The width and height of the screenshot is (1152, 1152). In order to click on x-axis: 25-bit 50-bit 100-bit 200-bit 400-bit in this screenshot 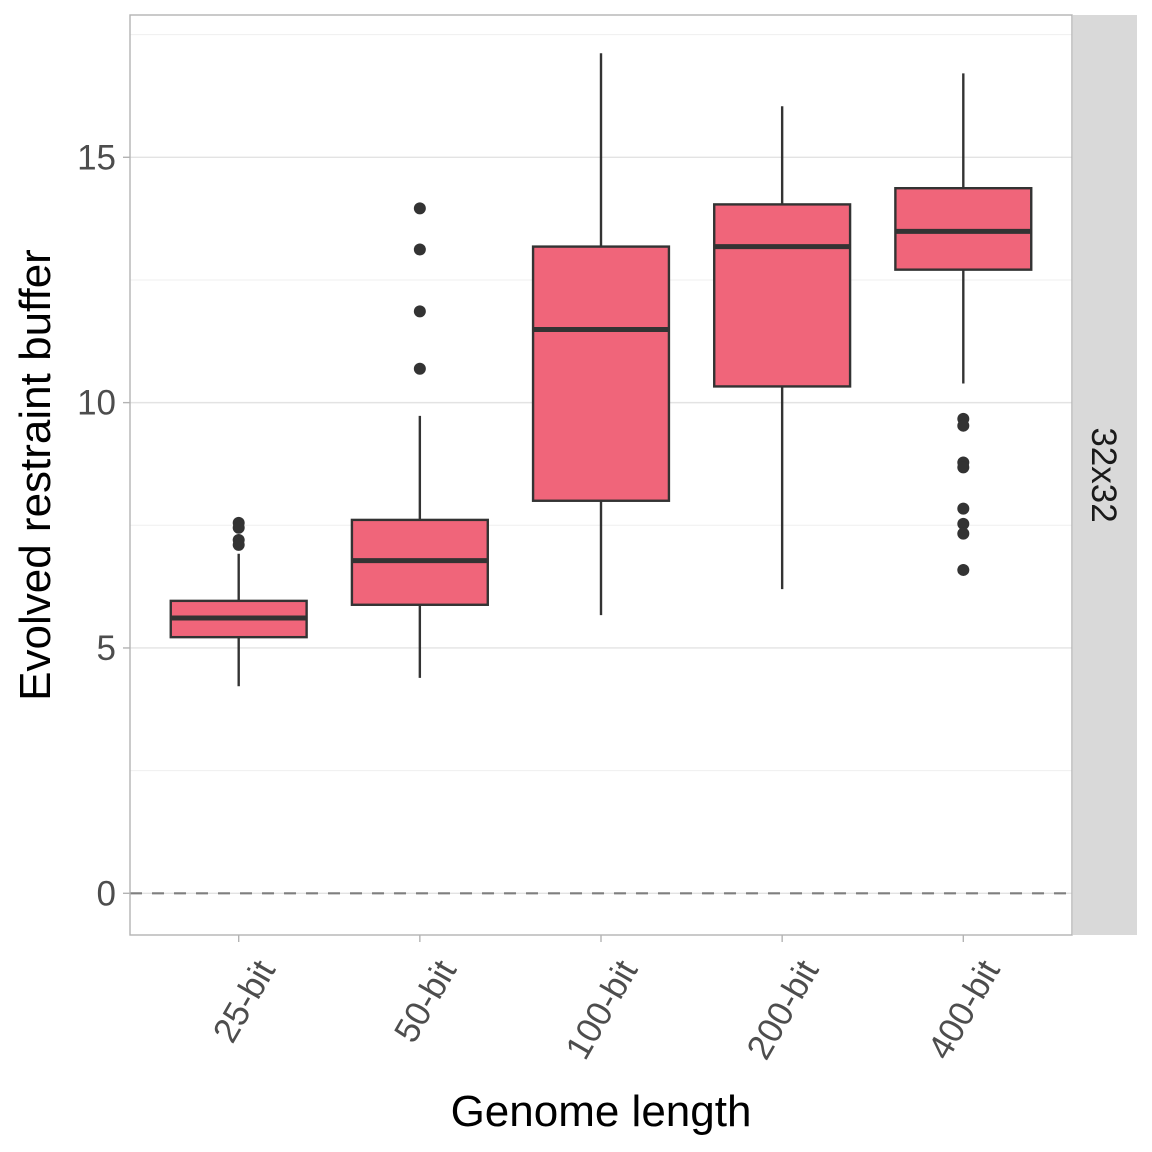, I will do `click(607, 1000)`.